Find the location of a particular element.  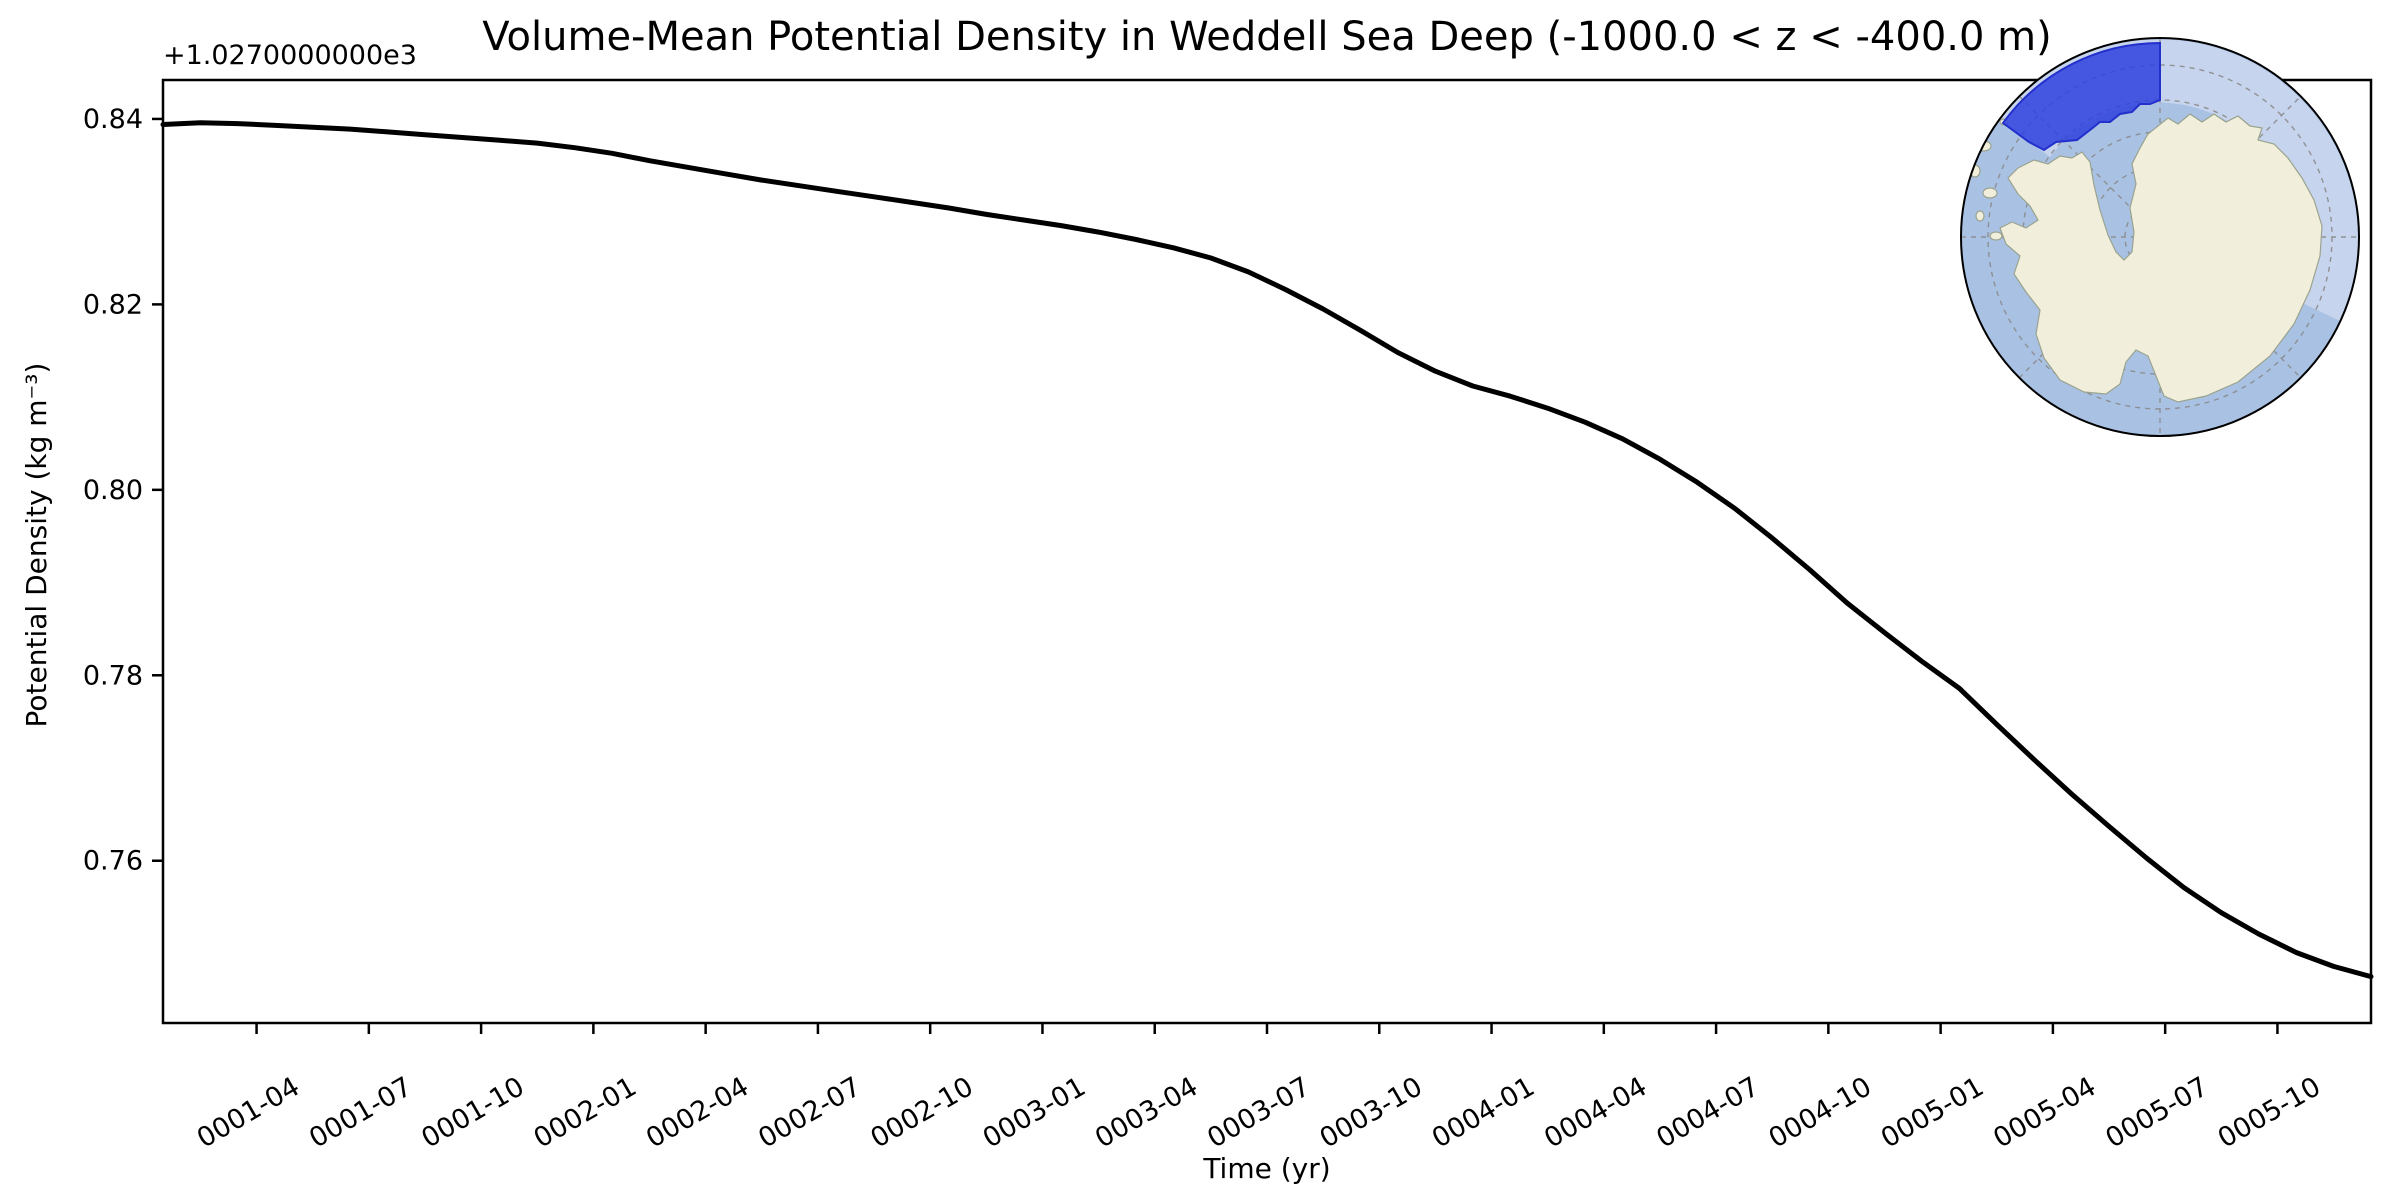

x-tick-label: 0001-07 is located at coordinates (360, 1112).